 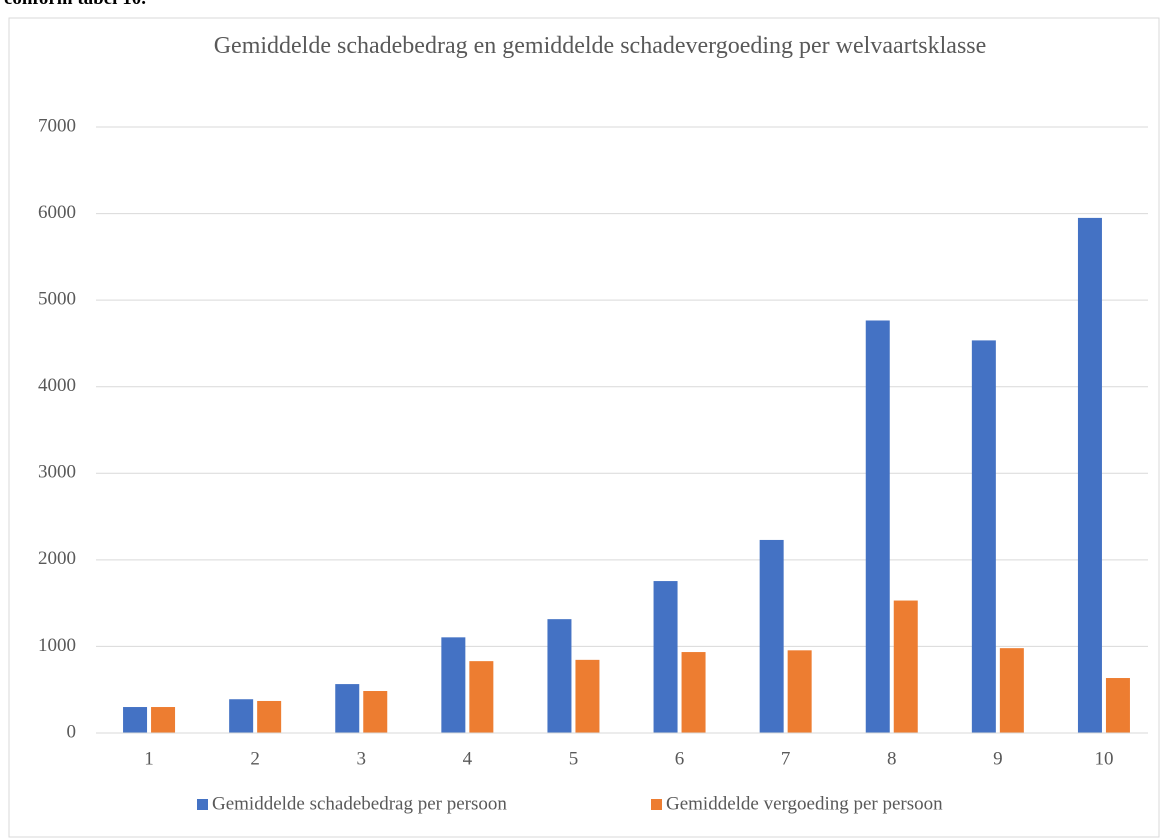 I want to click on y-tick-label: 4000, so click(x=57, y=385).